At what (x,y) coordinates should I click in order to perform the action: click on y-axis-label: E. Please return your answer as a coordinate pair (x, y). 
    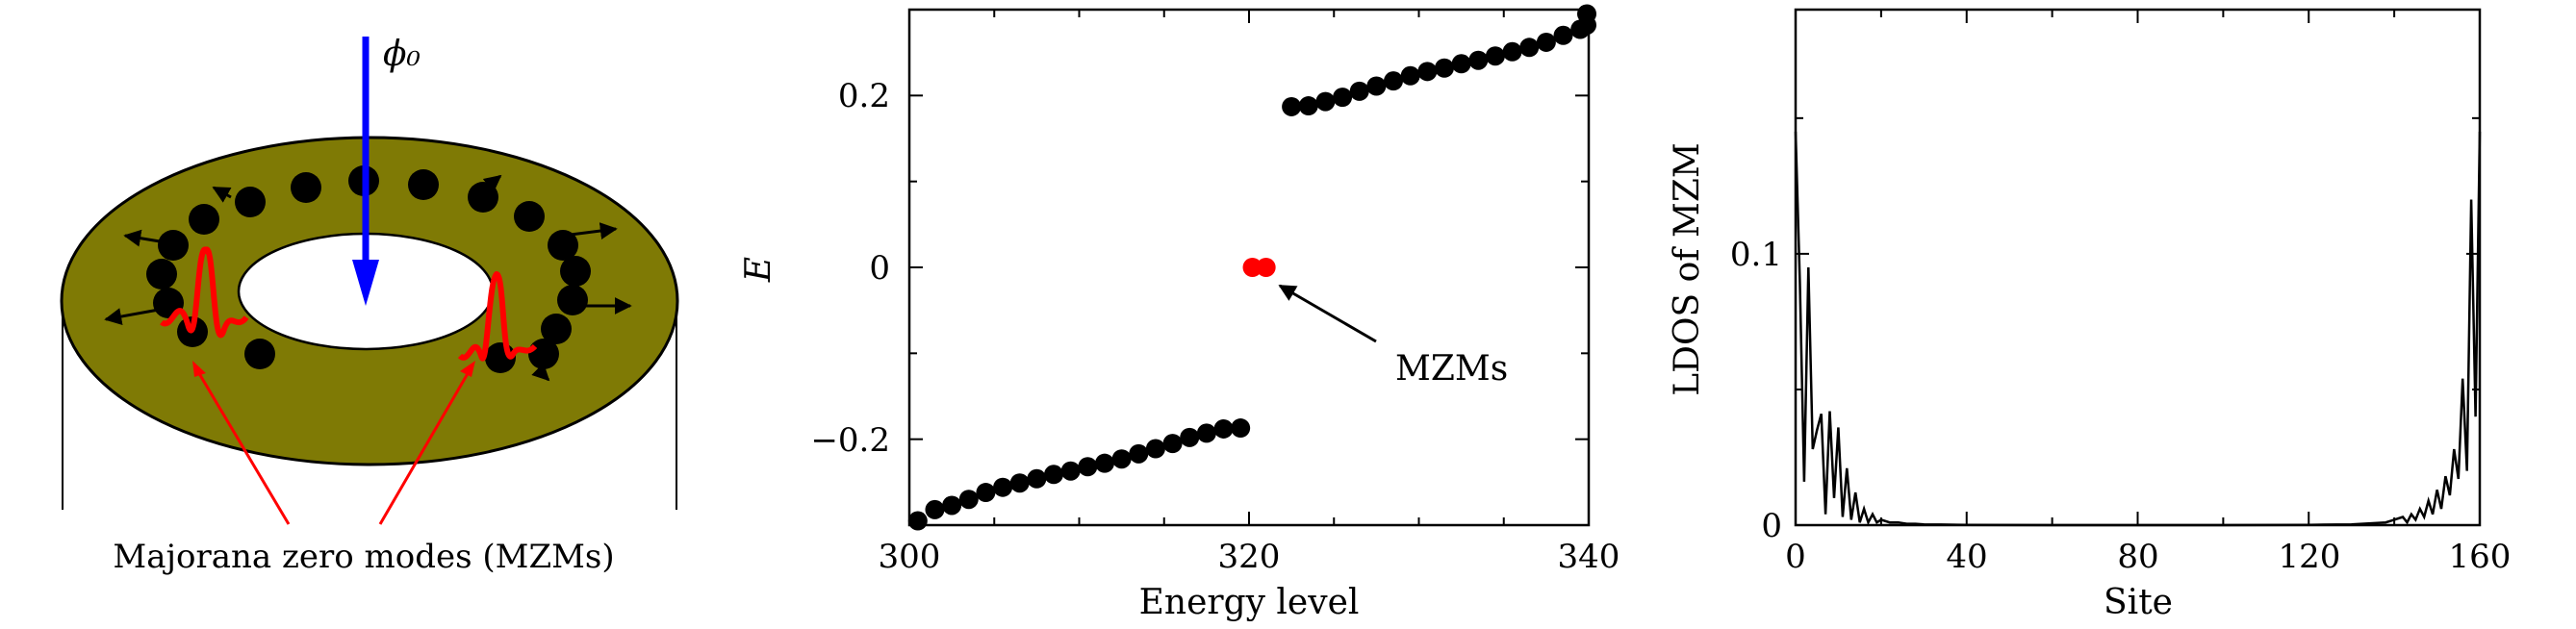
    Looking at the image, I should click on (758, 270).